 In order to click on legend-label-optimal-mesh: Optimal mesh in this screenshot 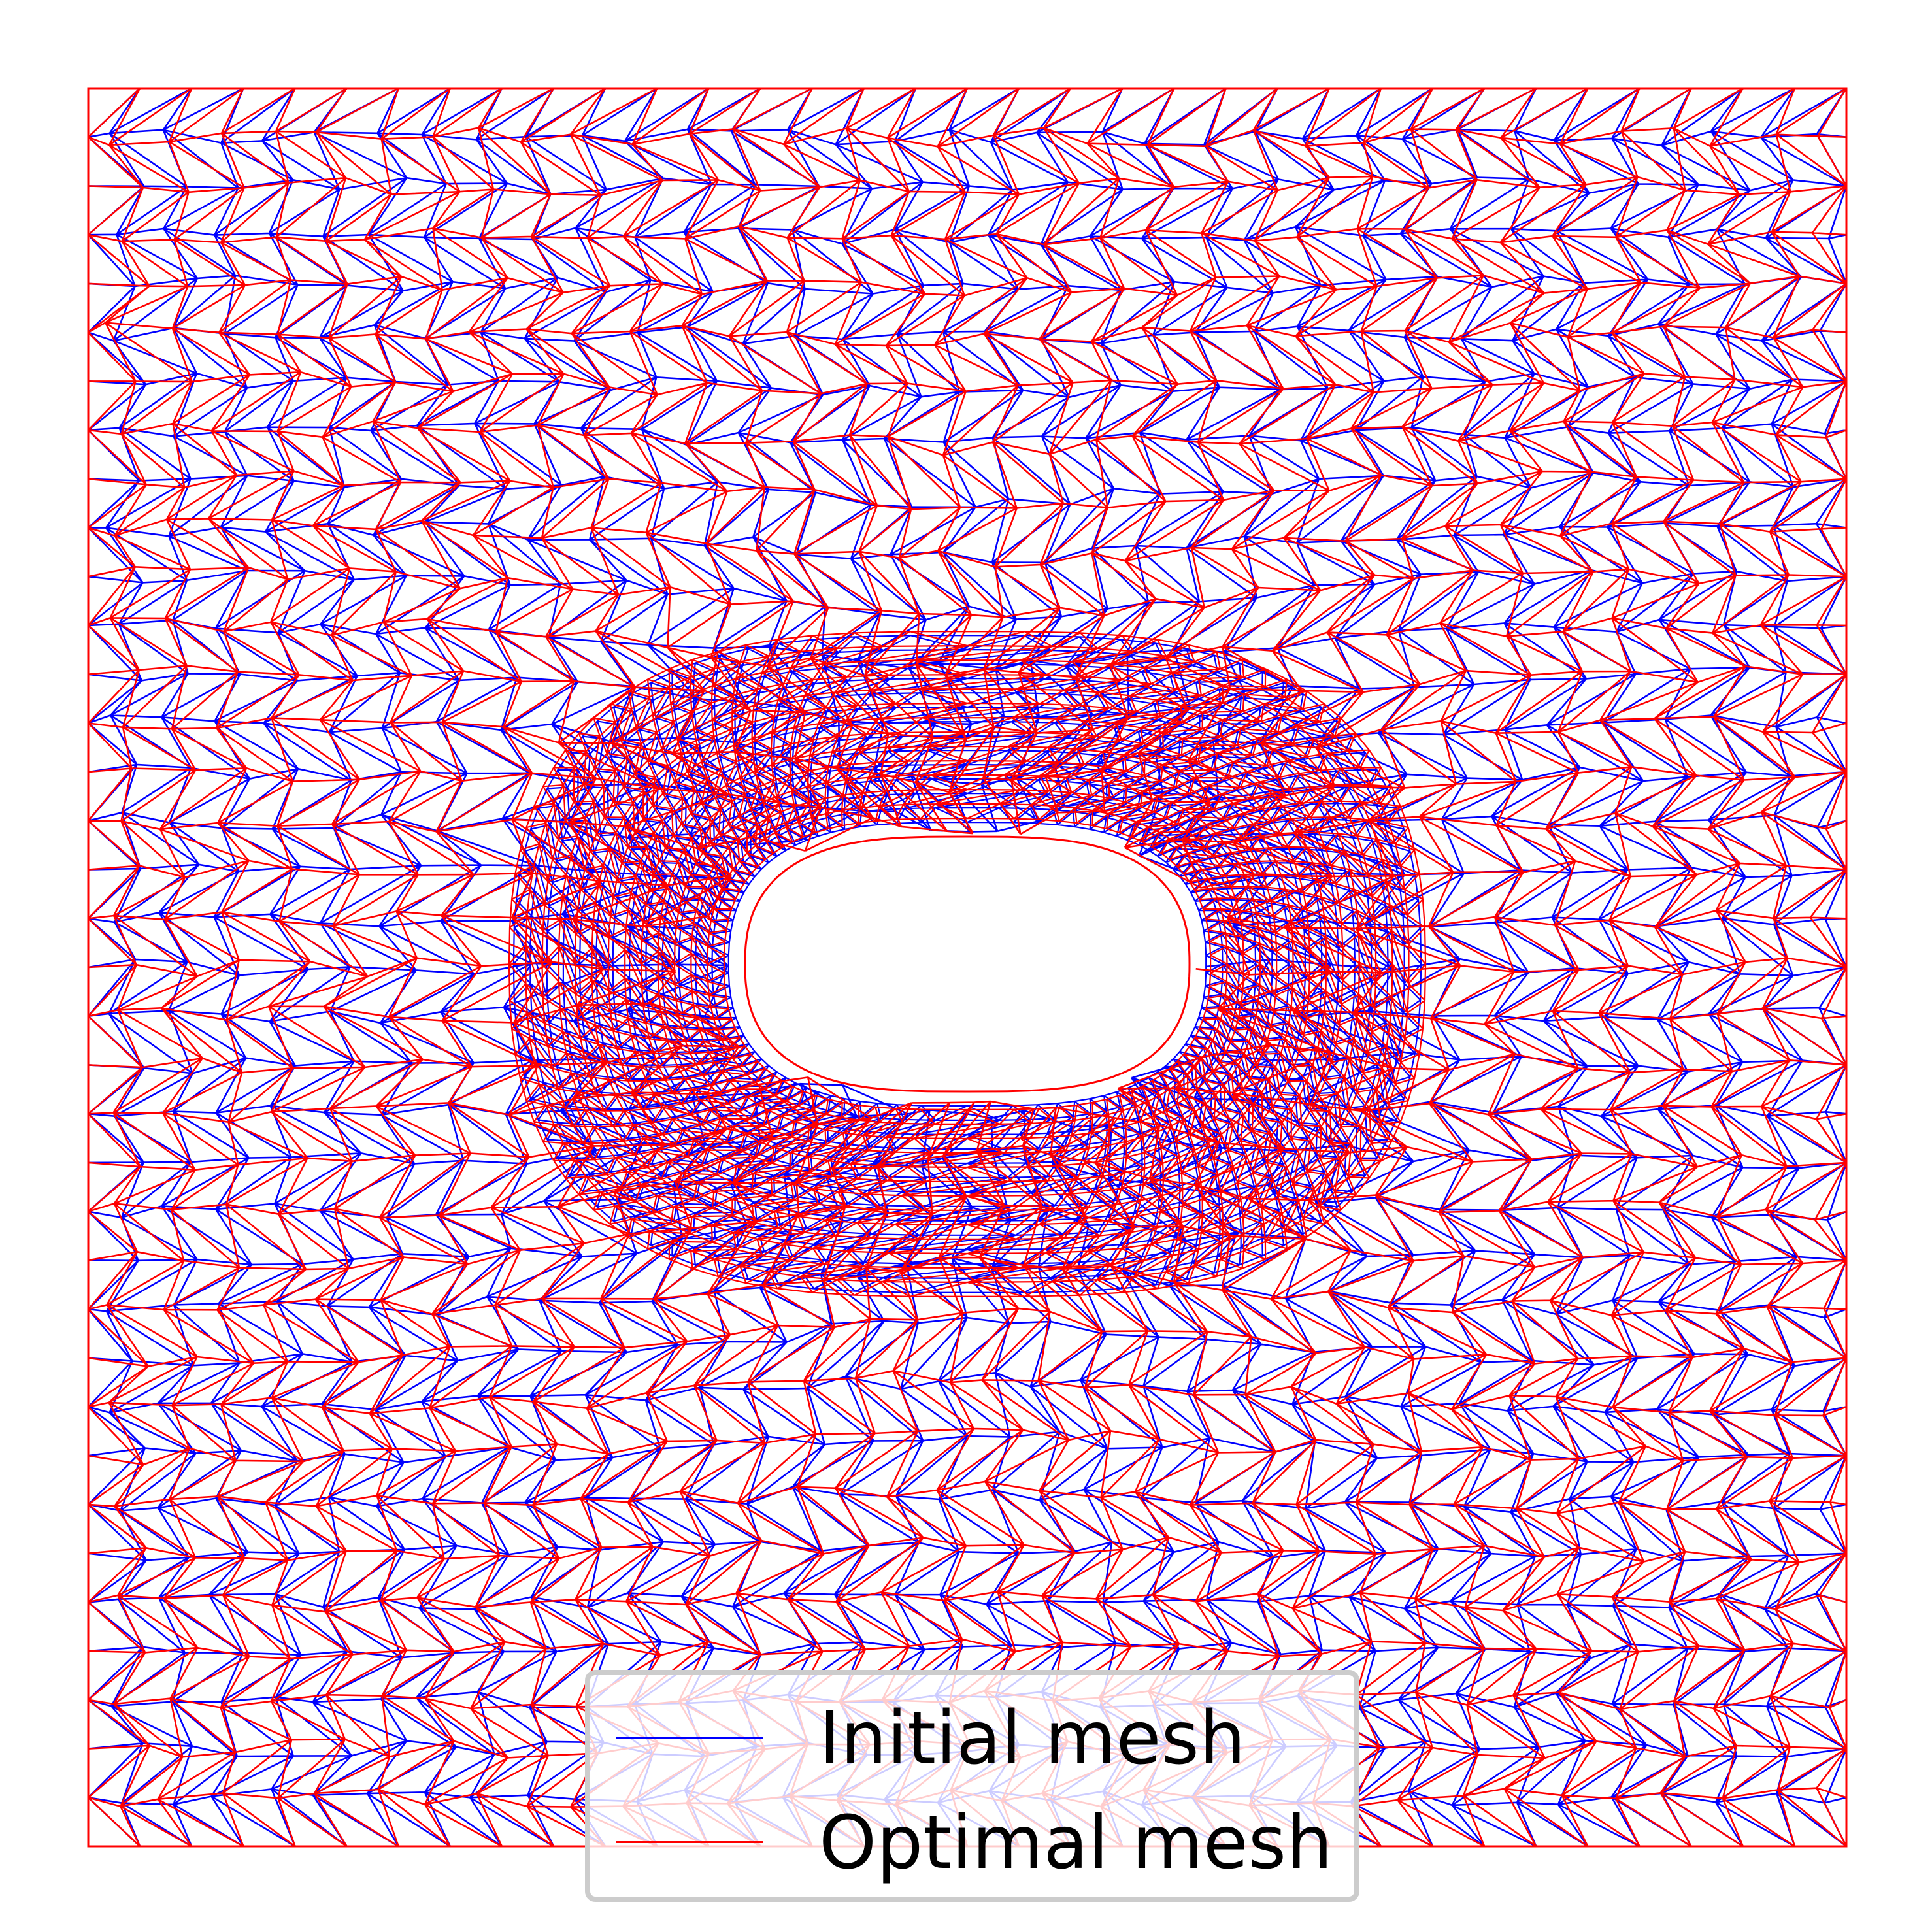, I will do `click(1076, 1843)`.